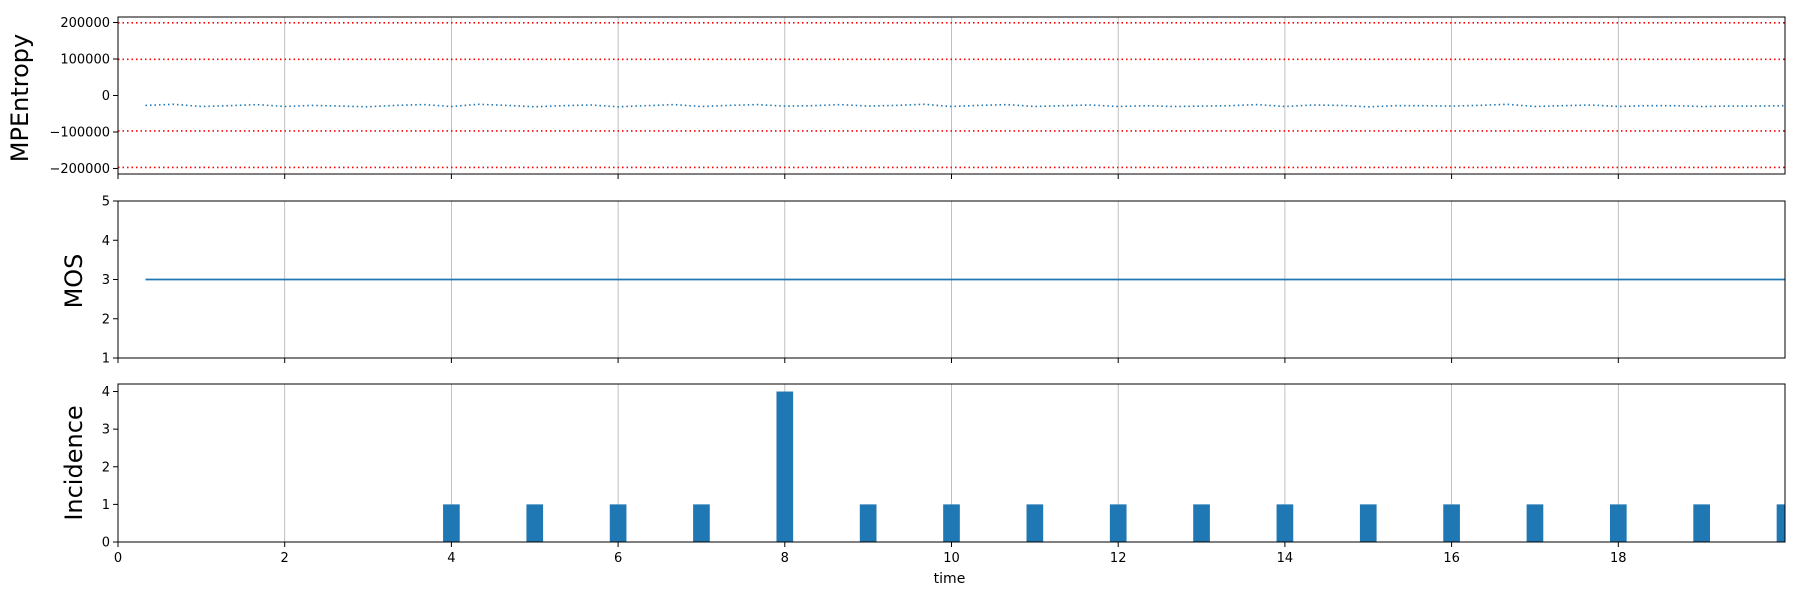  I want to click on mos-ytick-label: 2, so click(106, 319).